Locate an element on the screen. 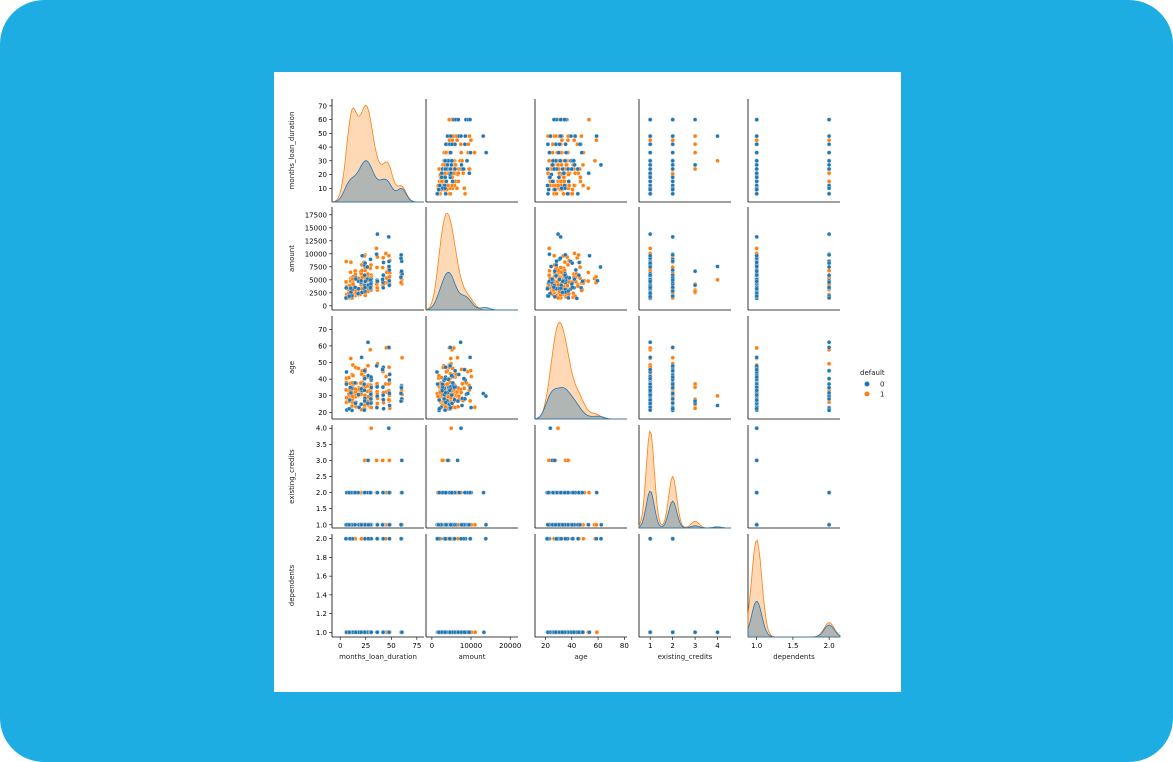 Image resolution: width=1173 pixels, height=762 pixels. y-tick-label: 2.0 is located at coordinates (321, 493).